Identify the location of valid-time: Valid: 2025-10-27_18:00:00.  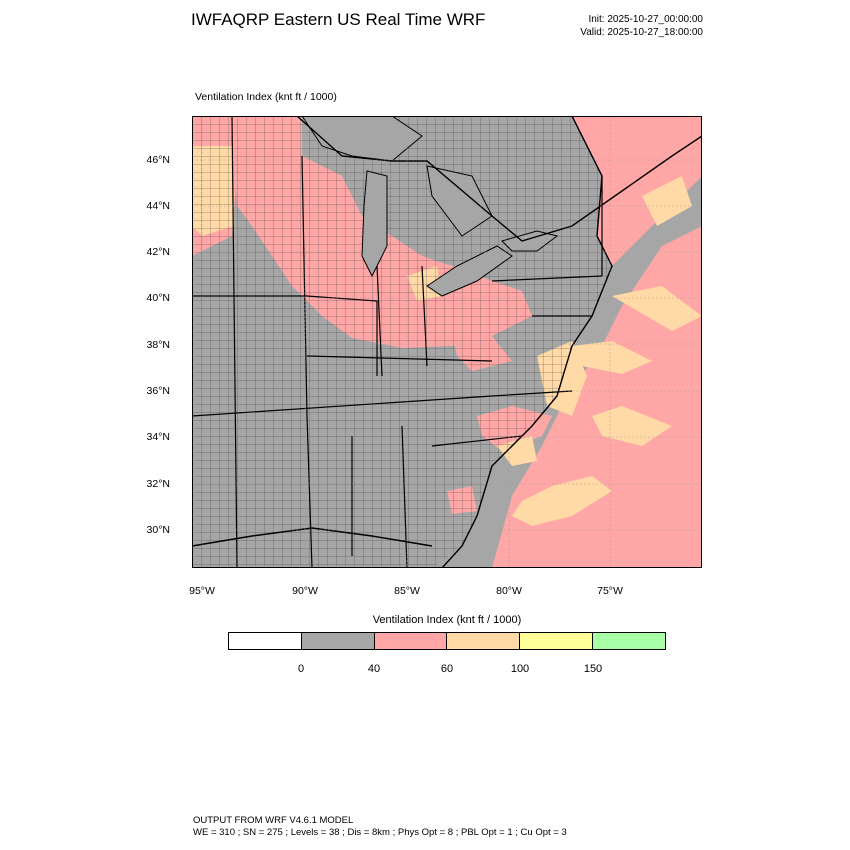
(641, 32).